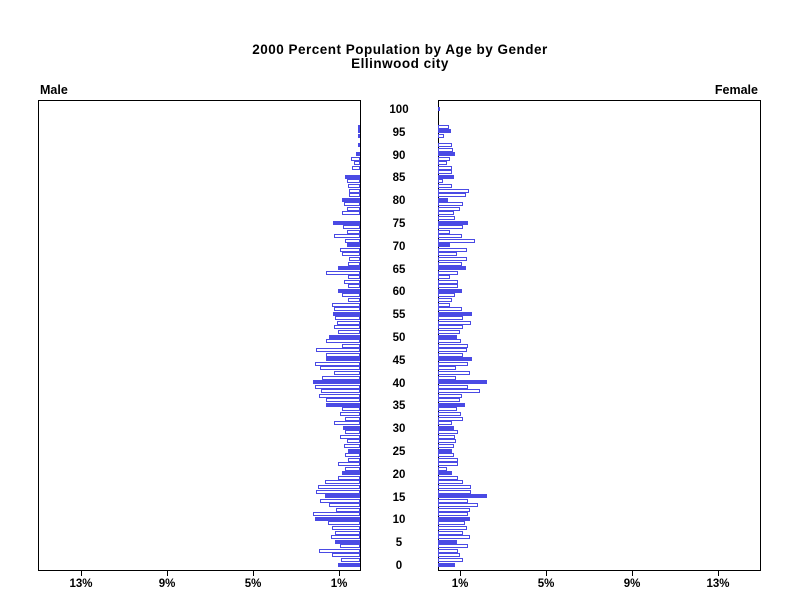  Describe the element at coordinates (453, 387) in the screenshot. I see `female-age-39-bar` at that location.